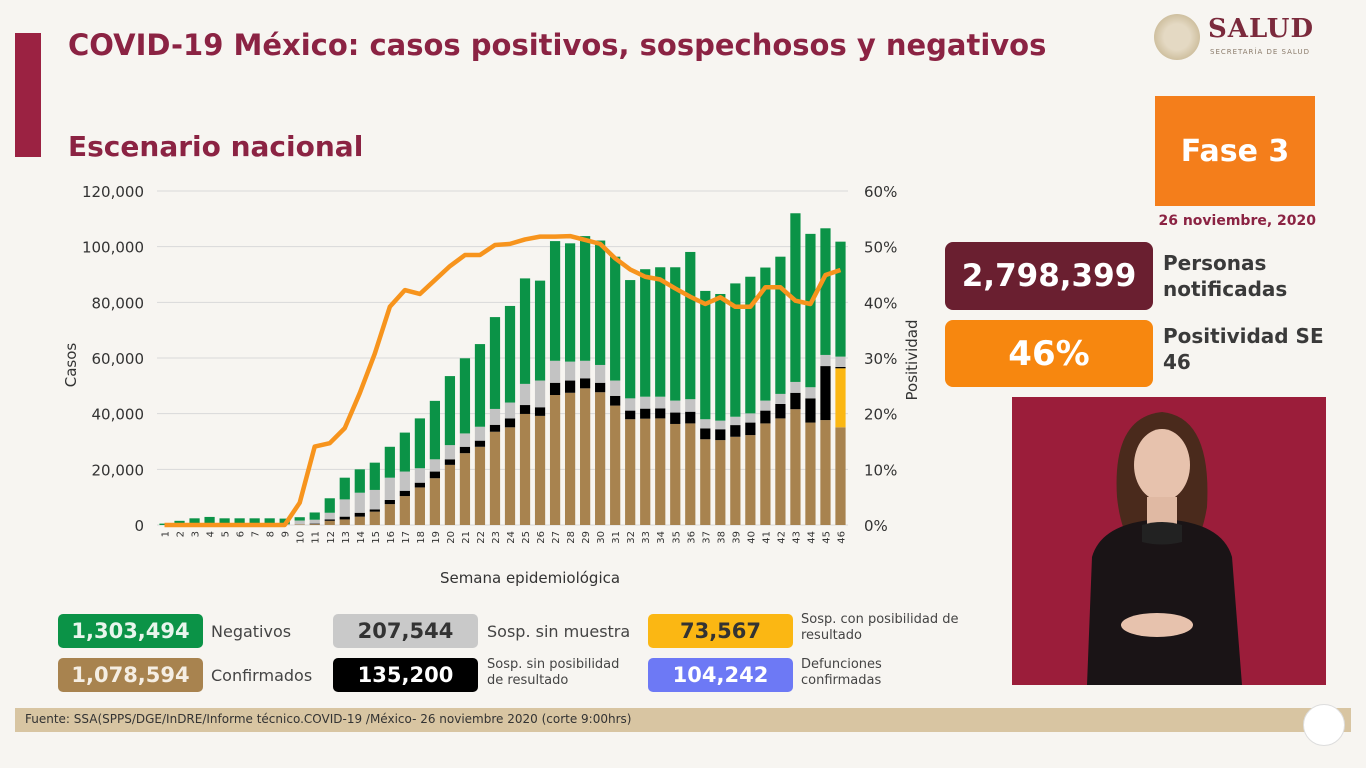  What do you see at coordinates (1237, 38) in the screenshot?
I see `salud-logo: SALUD SECRETARÍA DE SALUD` at bounding box center [1237, 38].